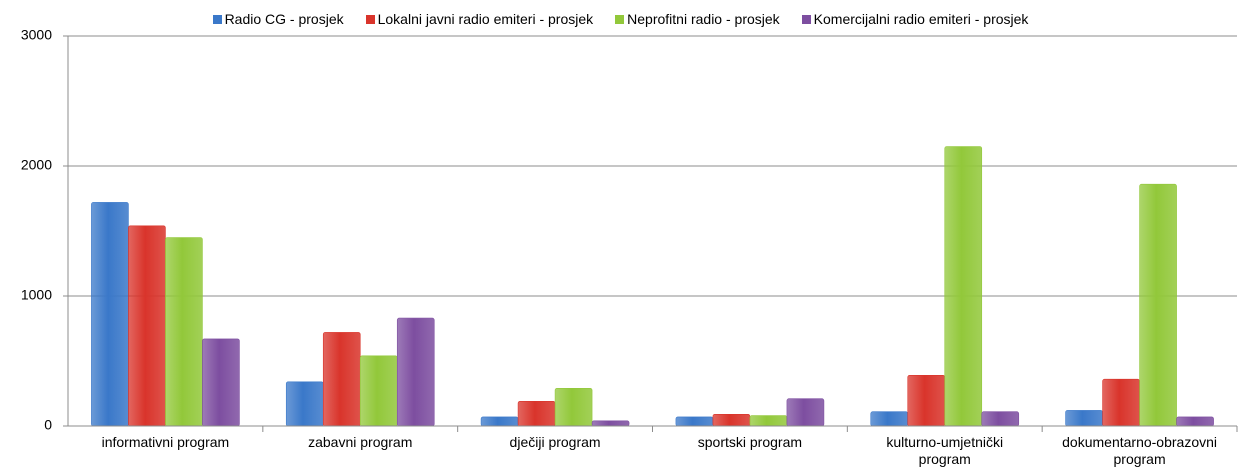  Describe the element at coordinates (165, 442) in the screenshot. I see `x-tick-label: informativni program` at that location.